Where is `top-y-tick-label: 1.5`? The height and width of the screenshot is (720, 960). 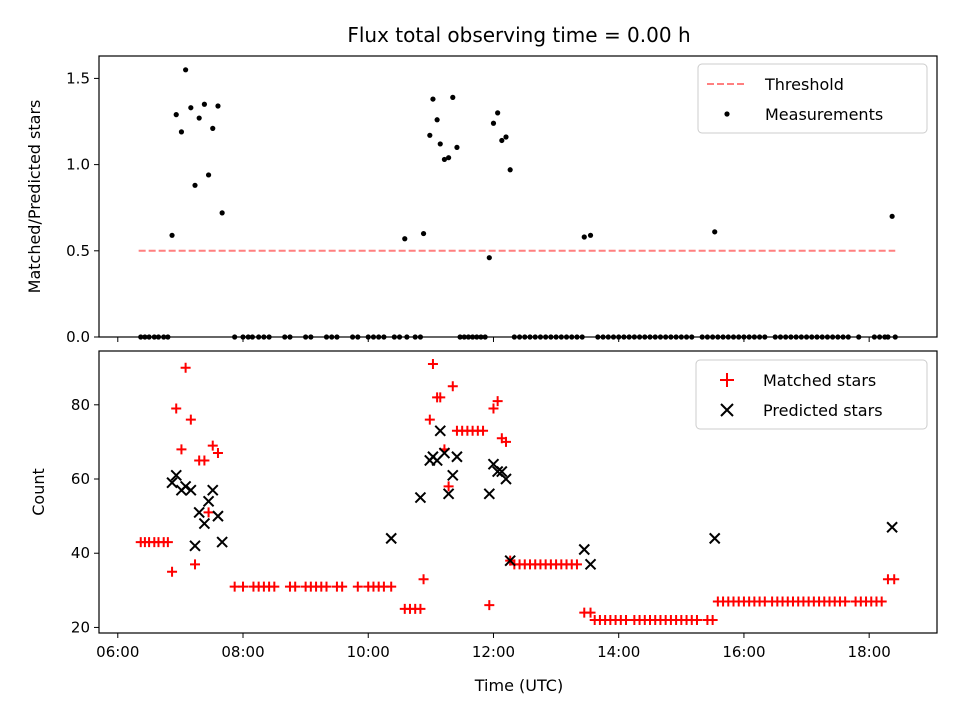 top-y-tick-label: 1.5 is located at coordinates (78, 78).